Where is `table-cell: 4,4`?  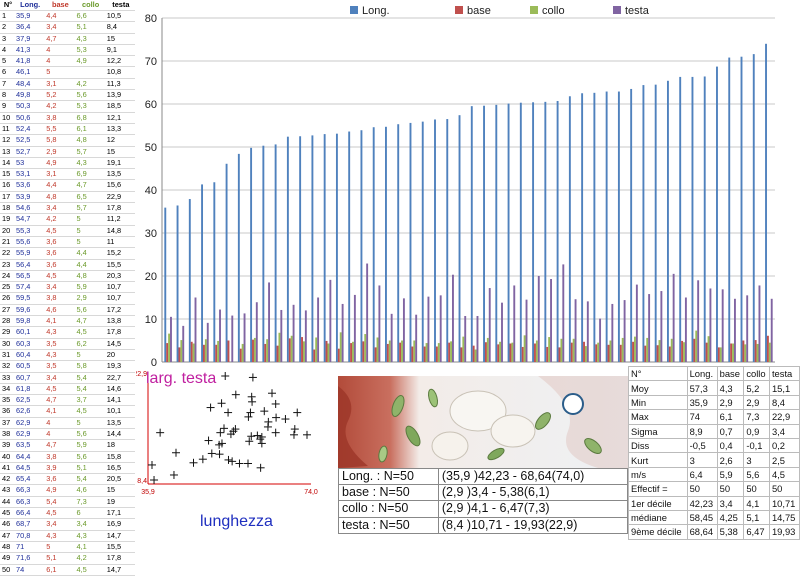
table-cell: 4,4 is located at coordinates (59, 16).